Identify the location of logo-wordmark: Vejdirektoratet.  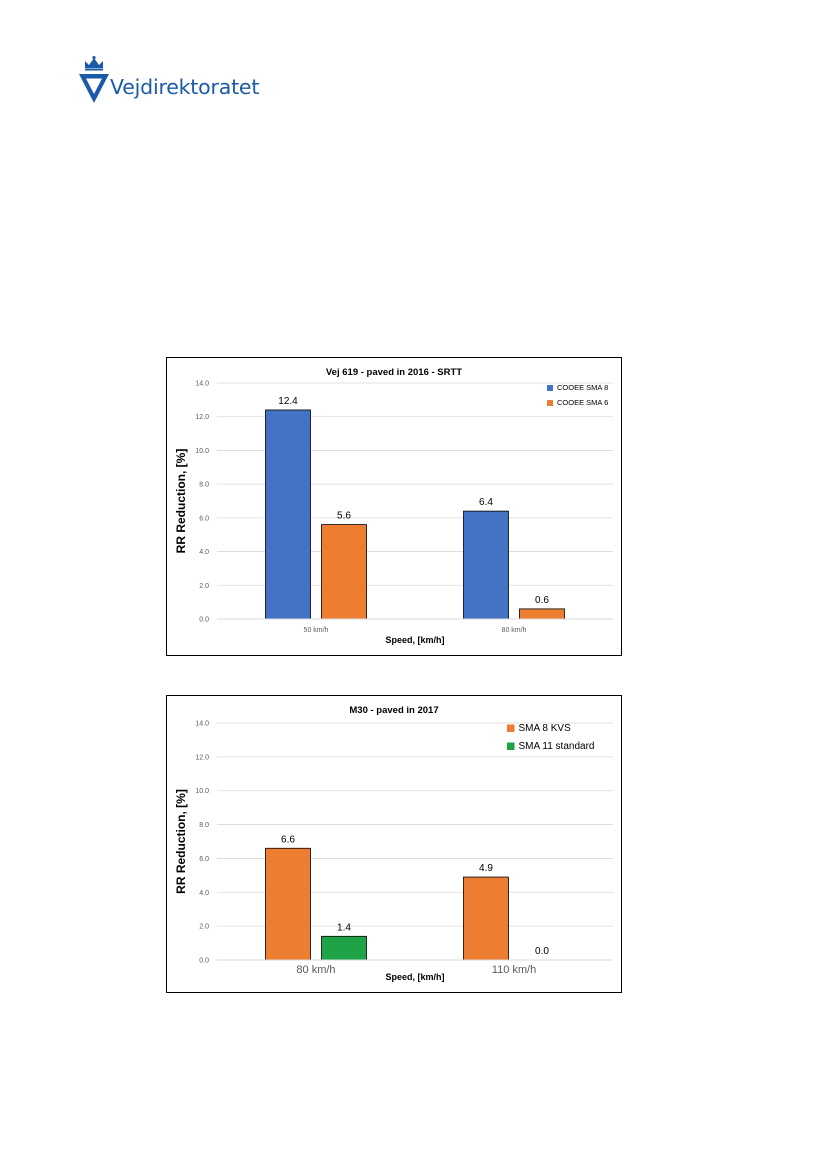
(185, 87).